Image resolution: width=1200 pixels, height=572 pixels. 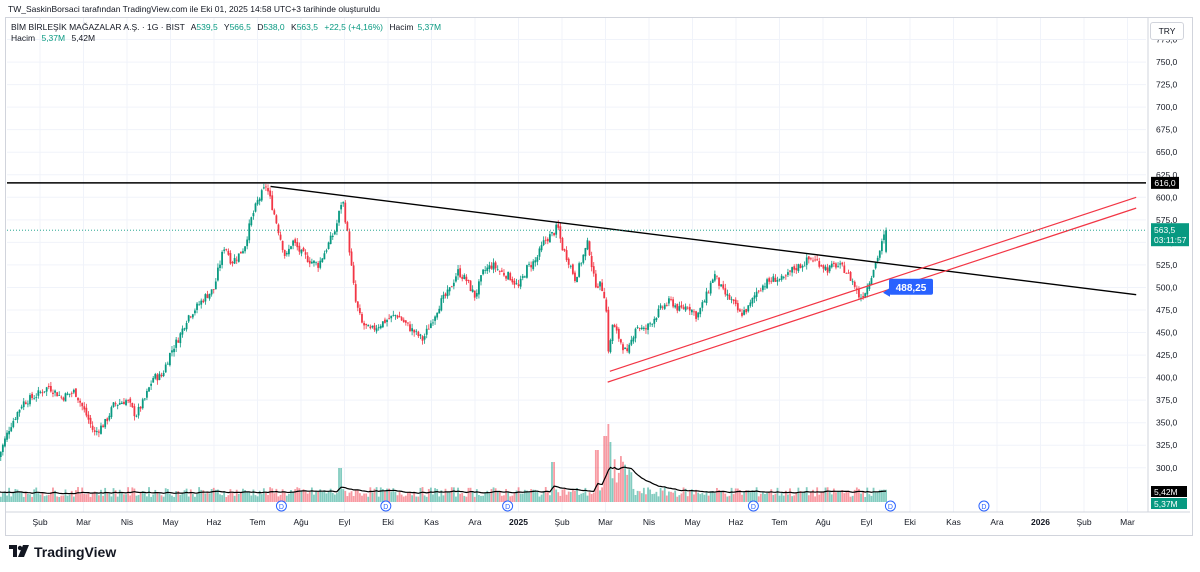 What do you see at coordinates (1167, 31) in the screenshot?
I see `currency-button: TRY` at bounding box center [1167, 31].